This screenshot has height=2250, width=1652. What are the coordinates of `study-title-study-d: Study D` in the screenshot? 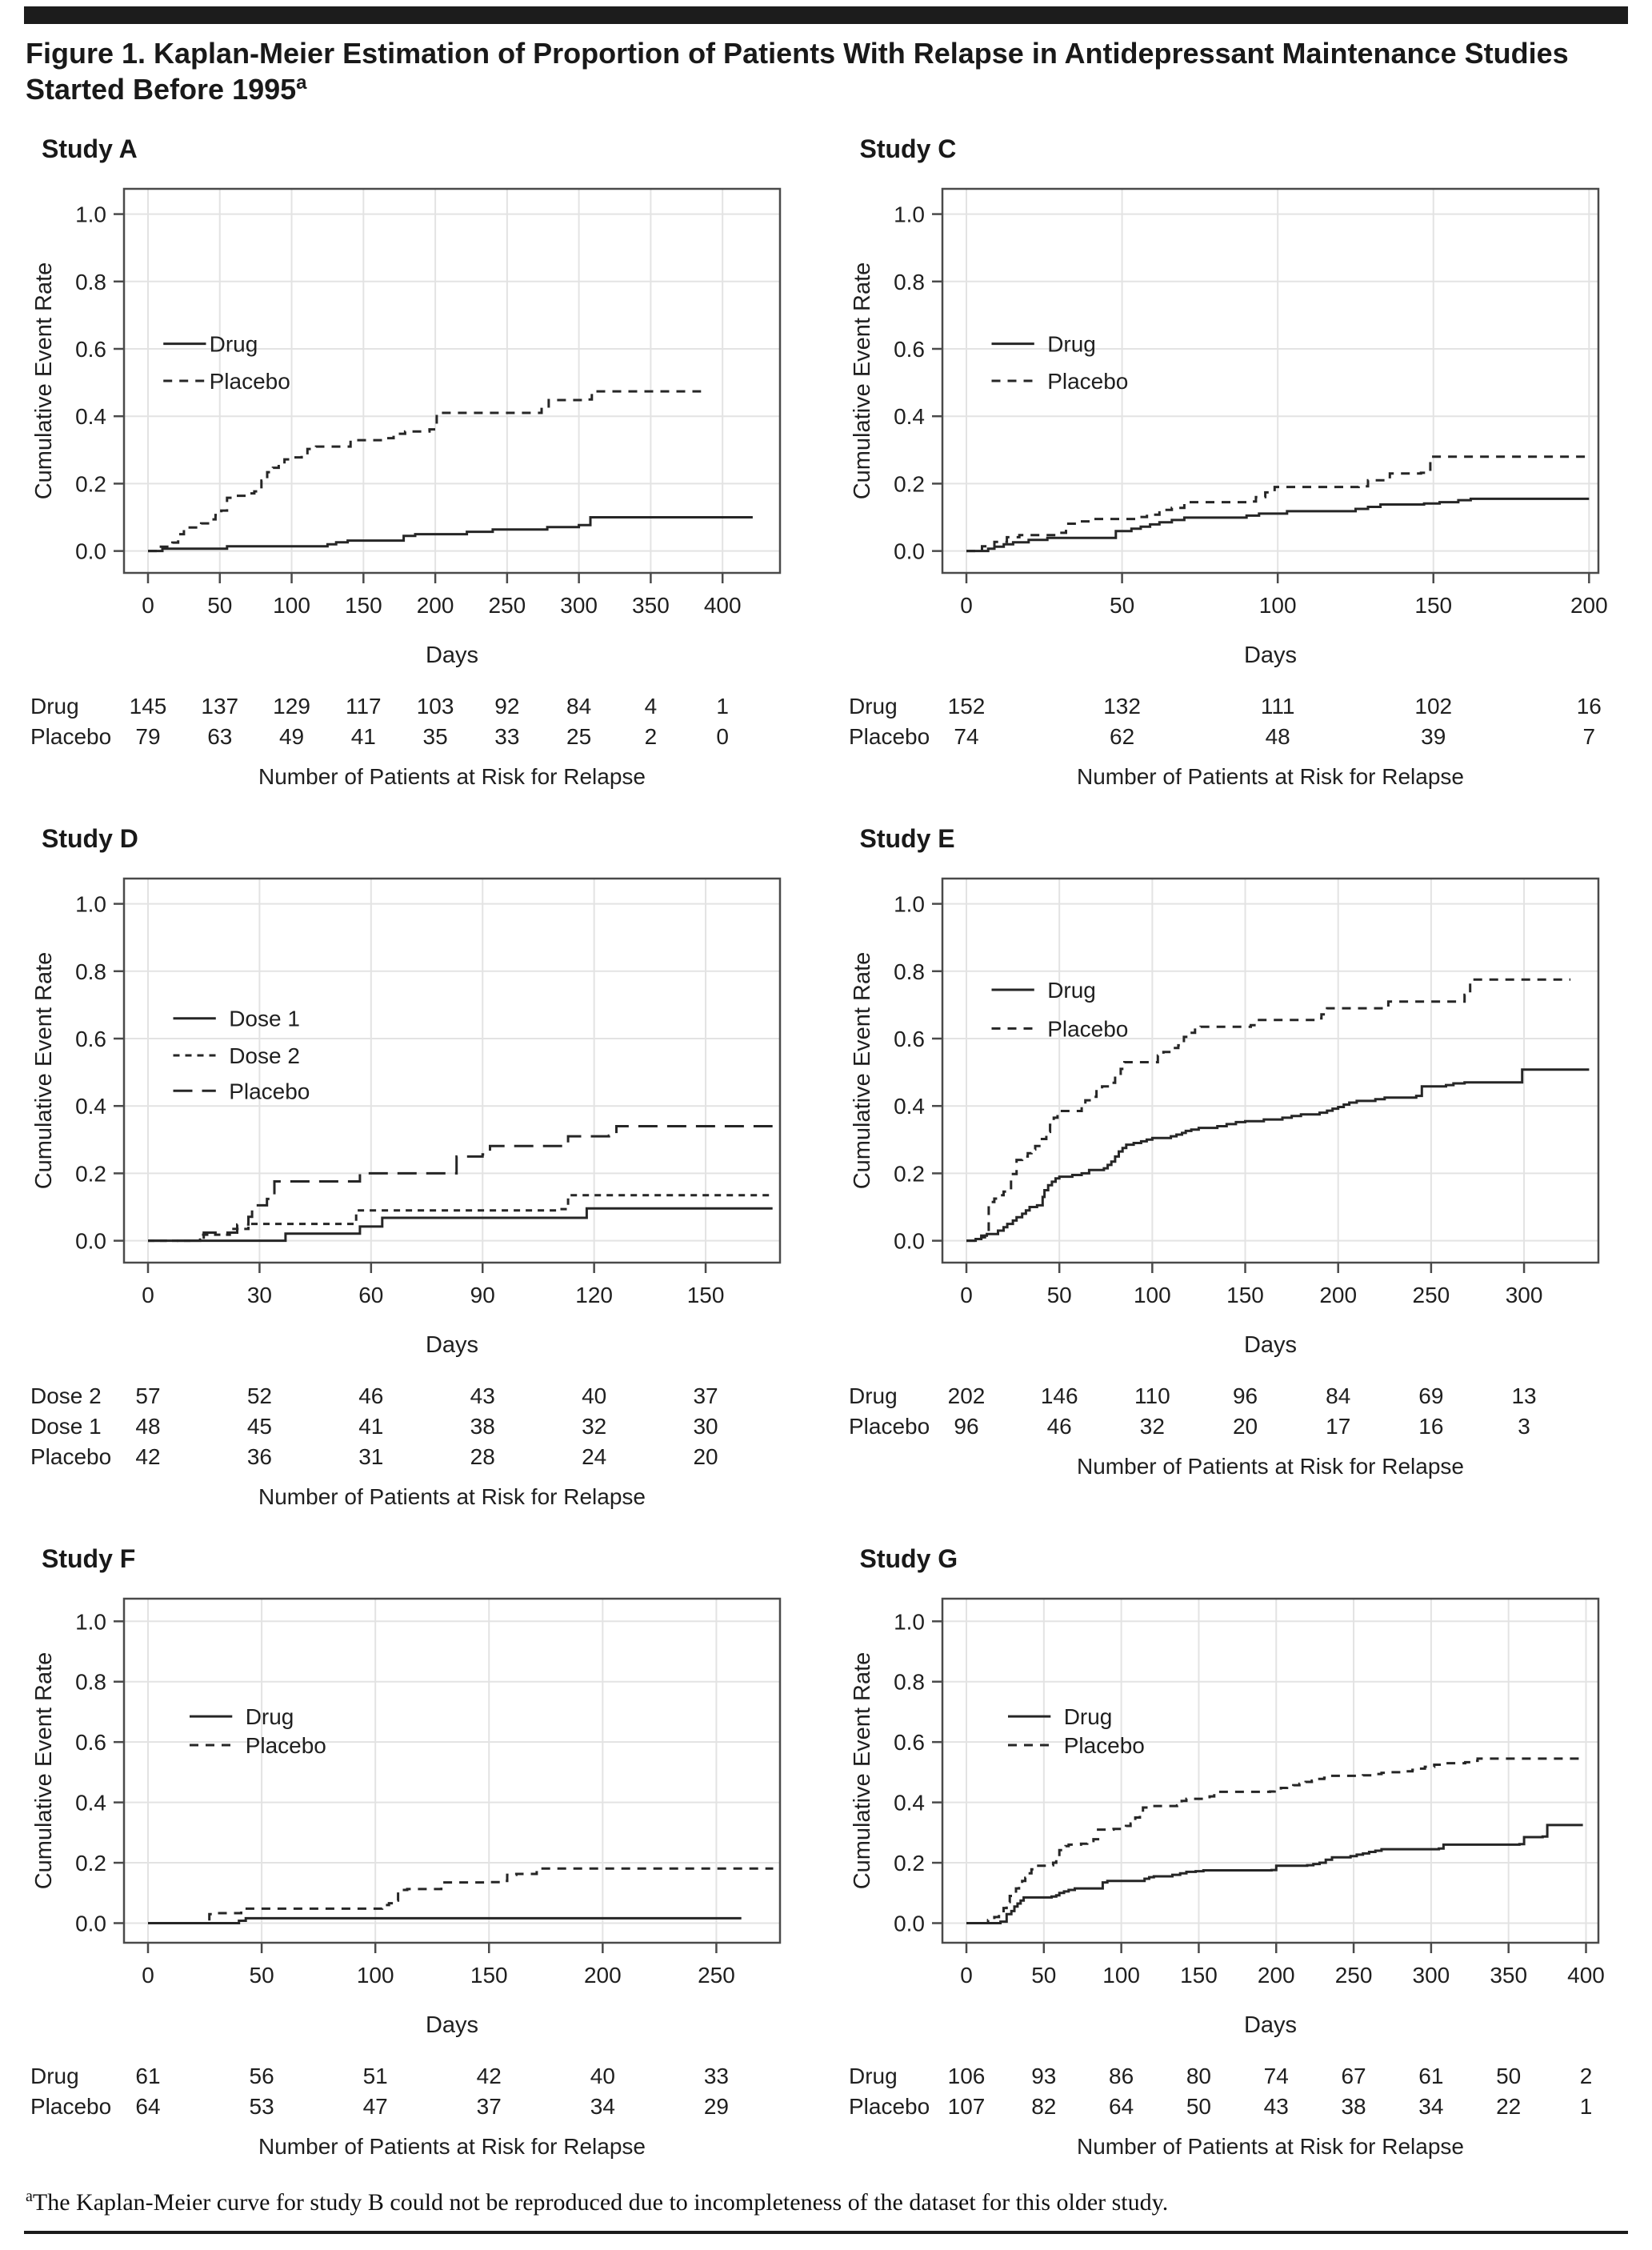 It's located at (90, 838).